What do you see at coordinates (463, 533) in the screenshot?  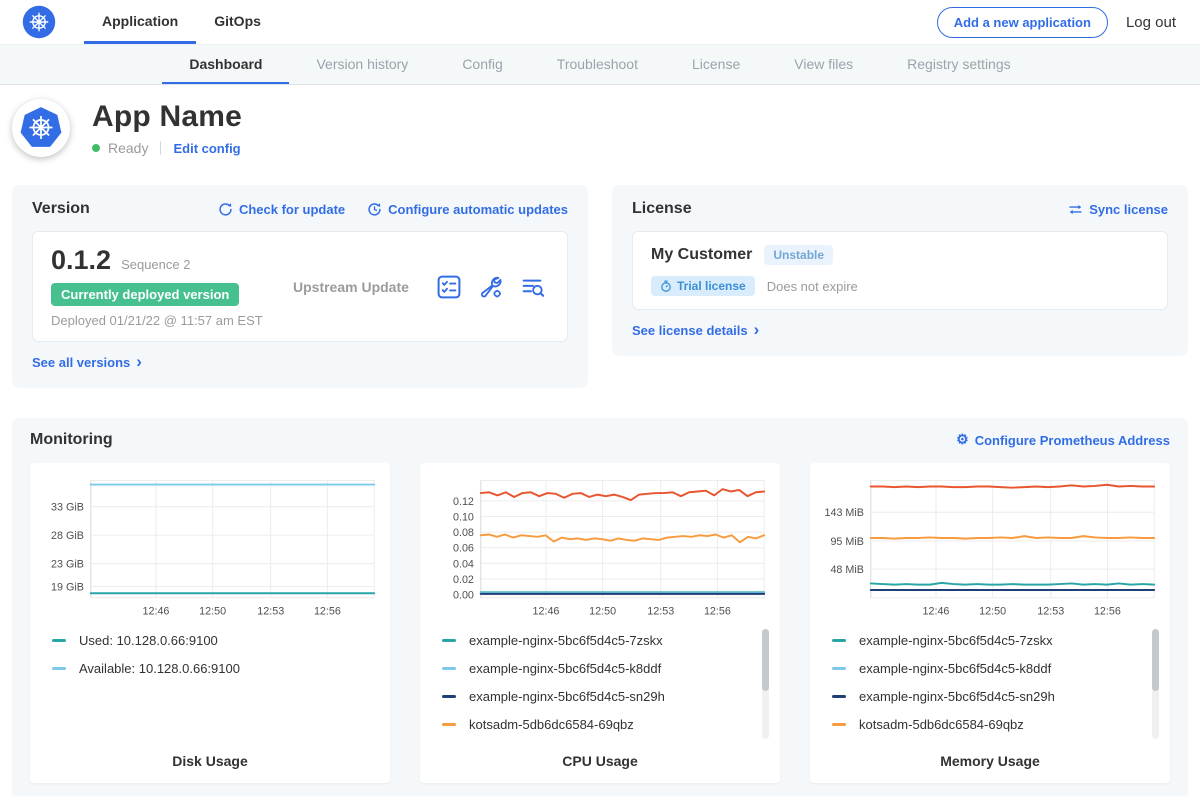 I see `svg-text: 0.08` at bounding box center [463, 533].